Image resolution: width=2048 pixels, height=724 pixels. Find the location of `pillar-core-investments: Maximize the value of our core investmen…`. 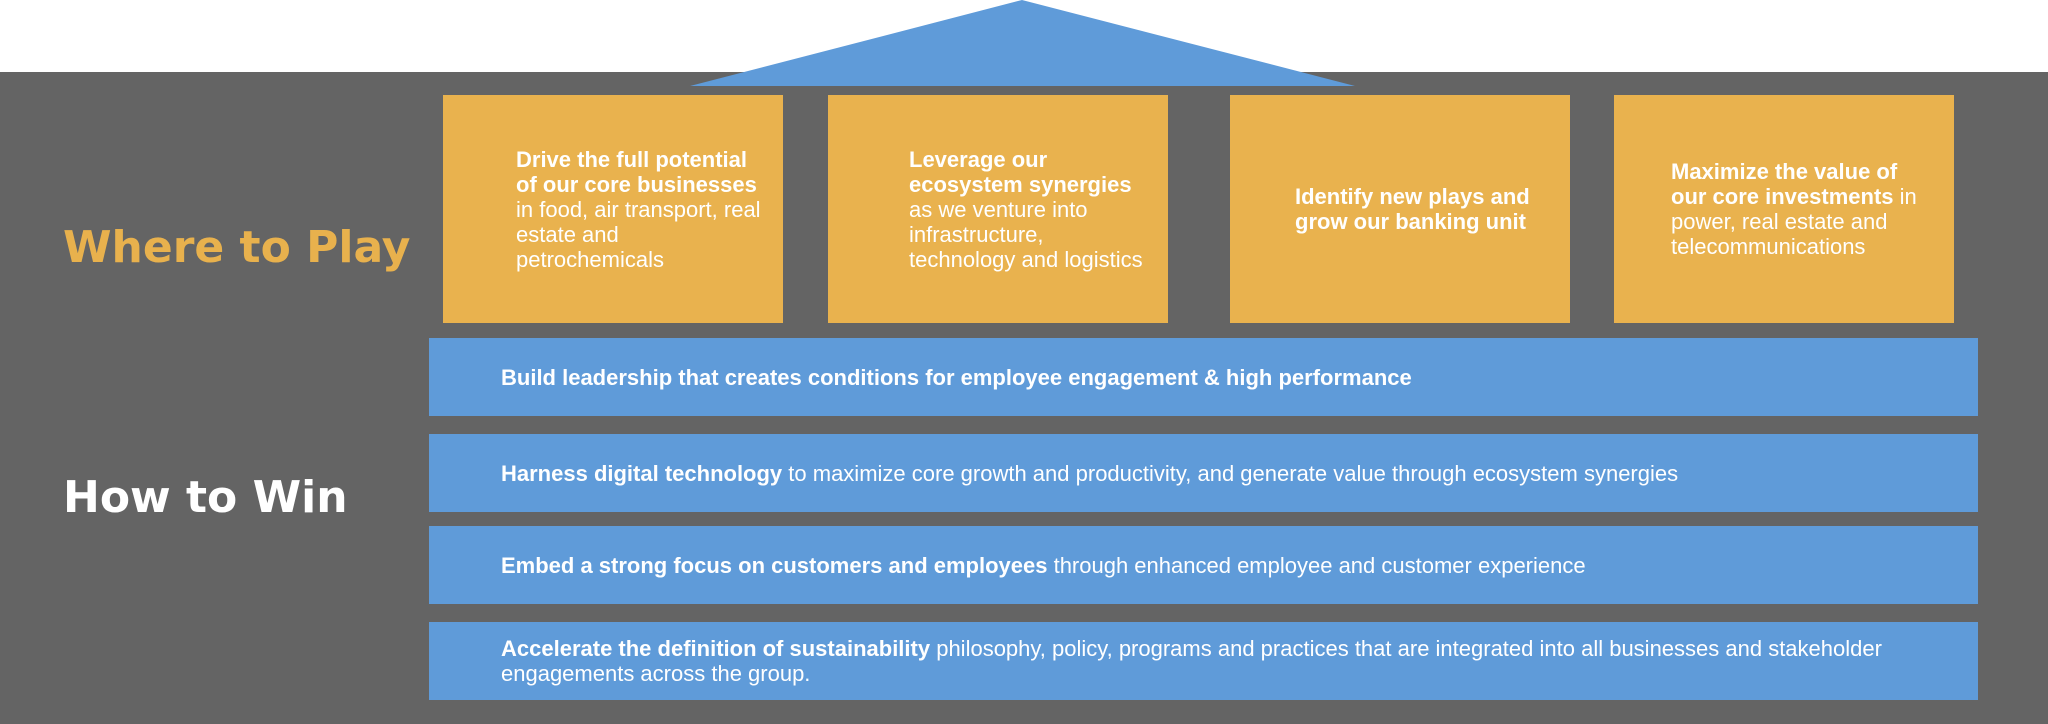

pillar-core-investments: Maximize the value of our core investmen… is located at coordinates (1784, 209).